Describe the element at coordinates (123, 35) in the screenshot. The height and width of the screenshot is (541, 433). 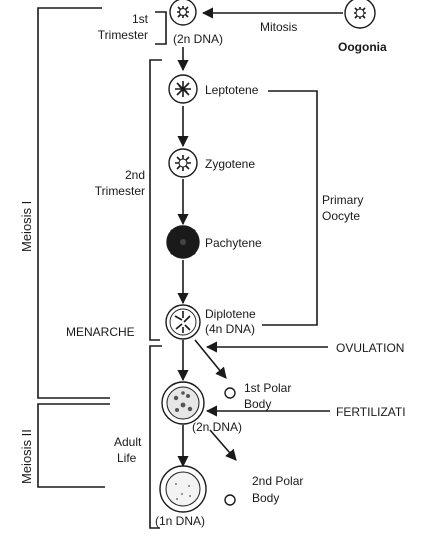
I see `first-trimester-label-line2: Trimester` at that location.